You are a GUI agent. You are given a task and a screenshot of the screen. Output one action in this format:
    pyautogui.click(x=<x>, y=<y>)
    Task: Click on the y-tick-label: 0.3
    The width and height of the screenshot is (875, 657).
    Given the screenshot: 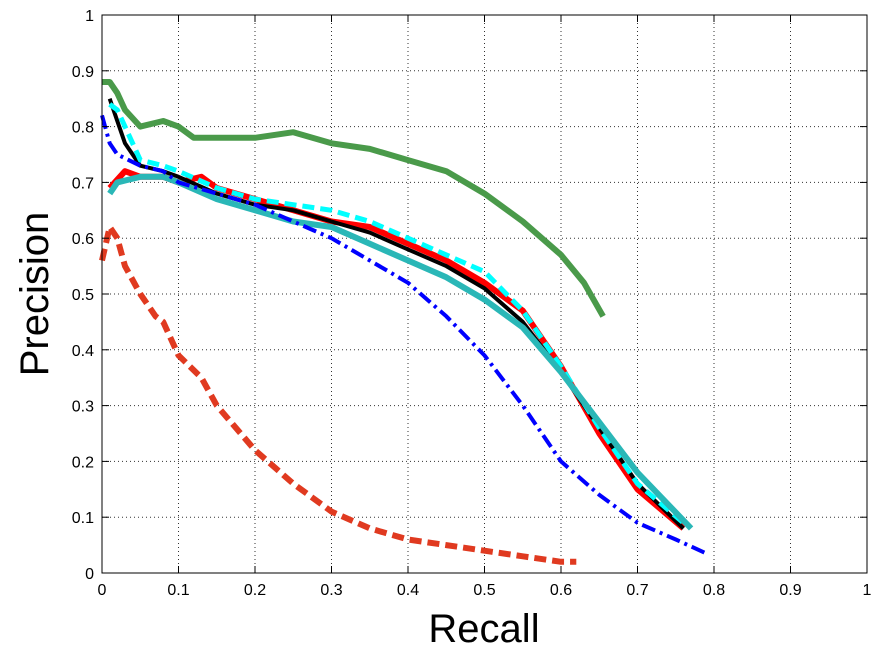 What is the action you would take?
    pyautogui.click(x=83, y=407)
    